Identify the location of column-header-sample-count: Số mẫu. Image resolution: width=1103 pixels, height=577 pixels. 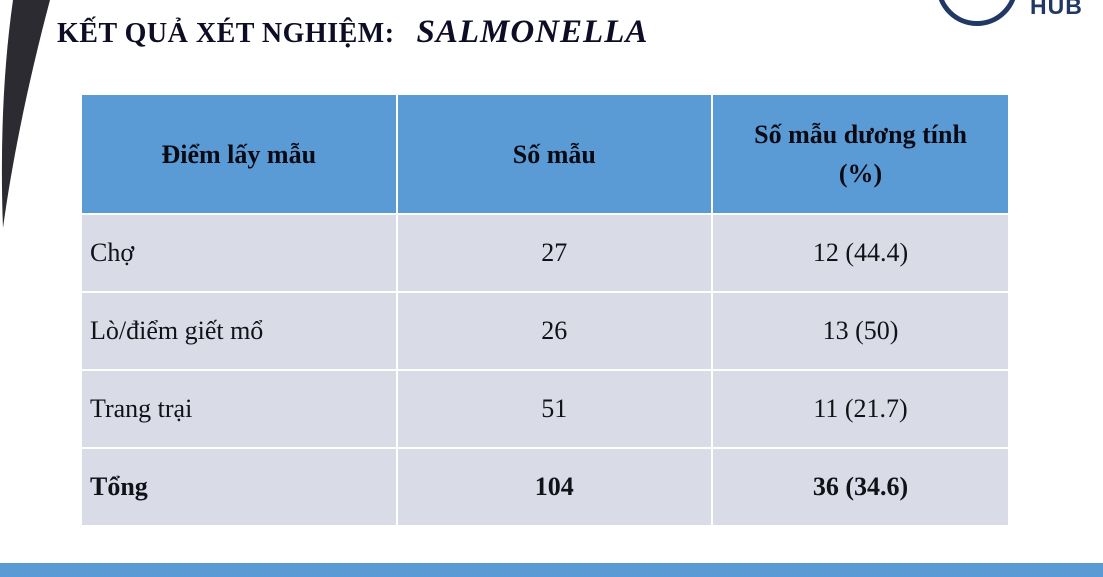
(554, 154).